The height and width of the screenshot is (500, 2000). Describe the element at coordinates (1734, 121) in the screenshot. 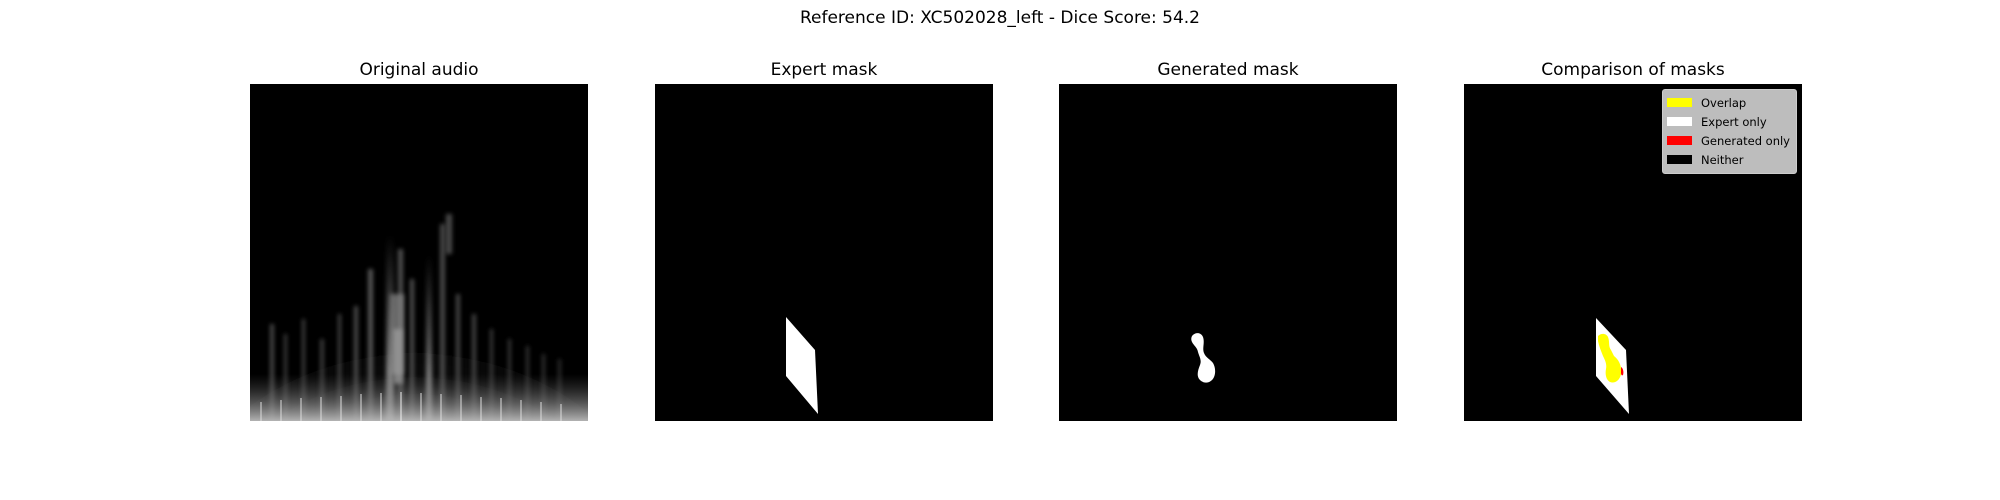

I see `legend-label-expert-only: Expert only` at that location.